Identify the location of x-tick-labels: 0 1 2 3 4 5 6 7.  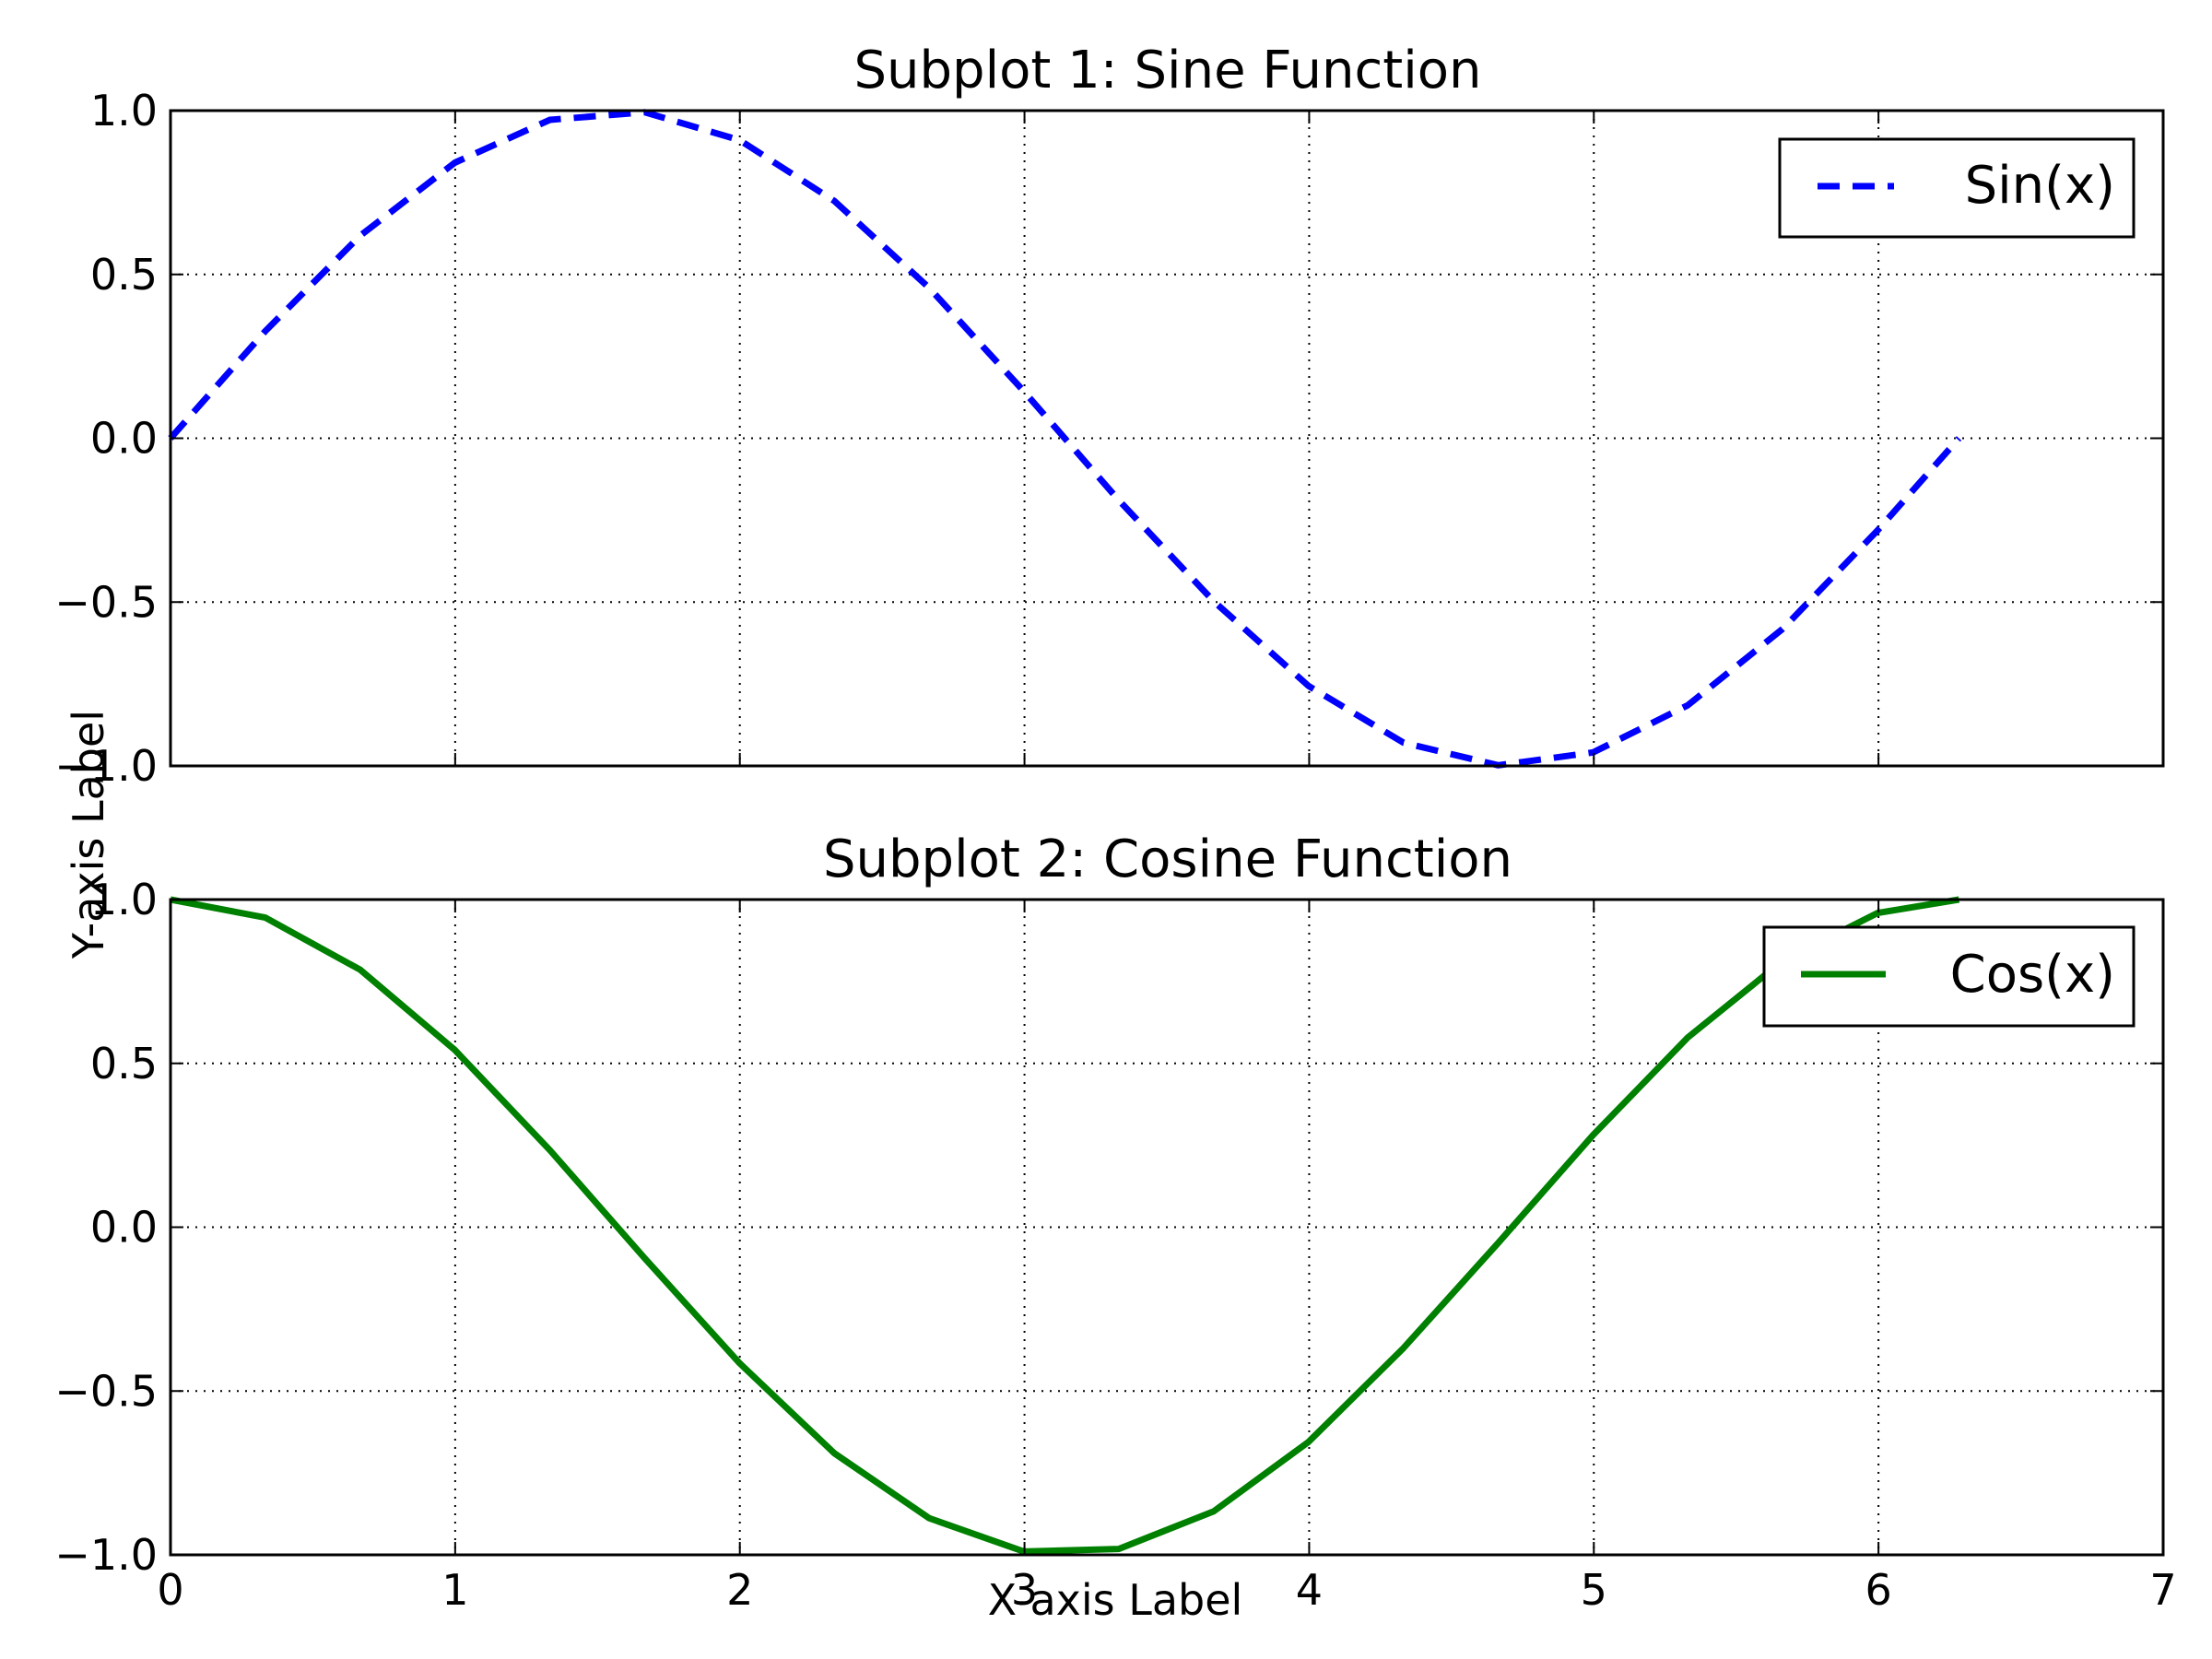
(1166, 1590).